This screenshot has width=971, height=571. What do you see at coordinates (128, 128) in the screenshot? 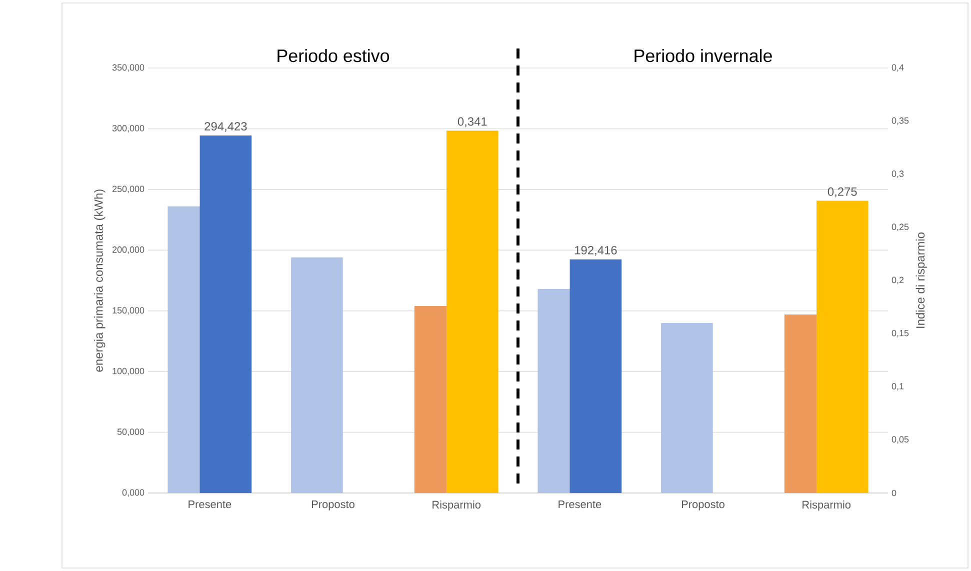
I see `y-tick-label: 300,000` at bounding box center [128, 128].